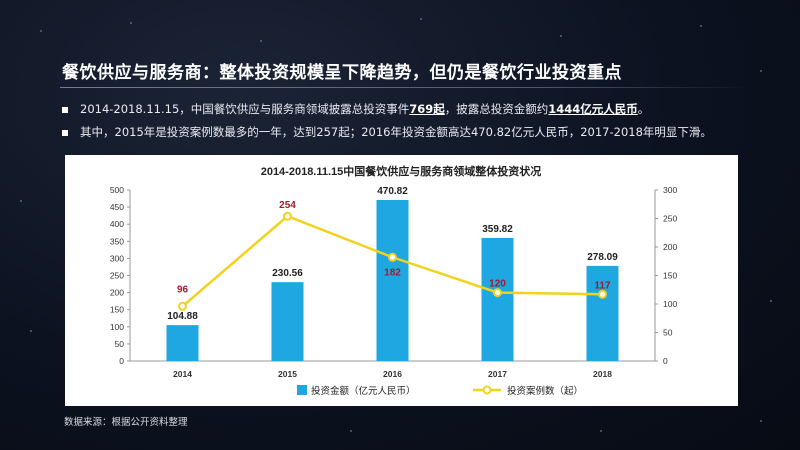 The width and height of the screenshot is (800, 450). What do you see at coordinates (602, 257) in the screenshot?
I see `bar-data-label: 278.09` at bounding box center [602, 257].